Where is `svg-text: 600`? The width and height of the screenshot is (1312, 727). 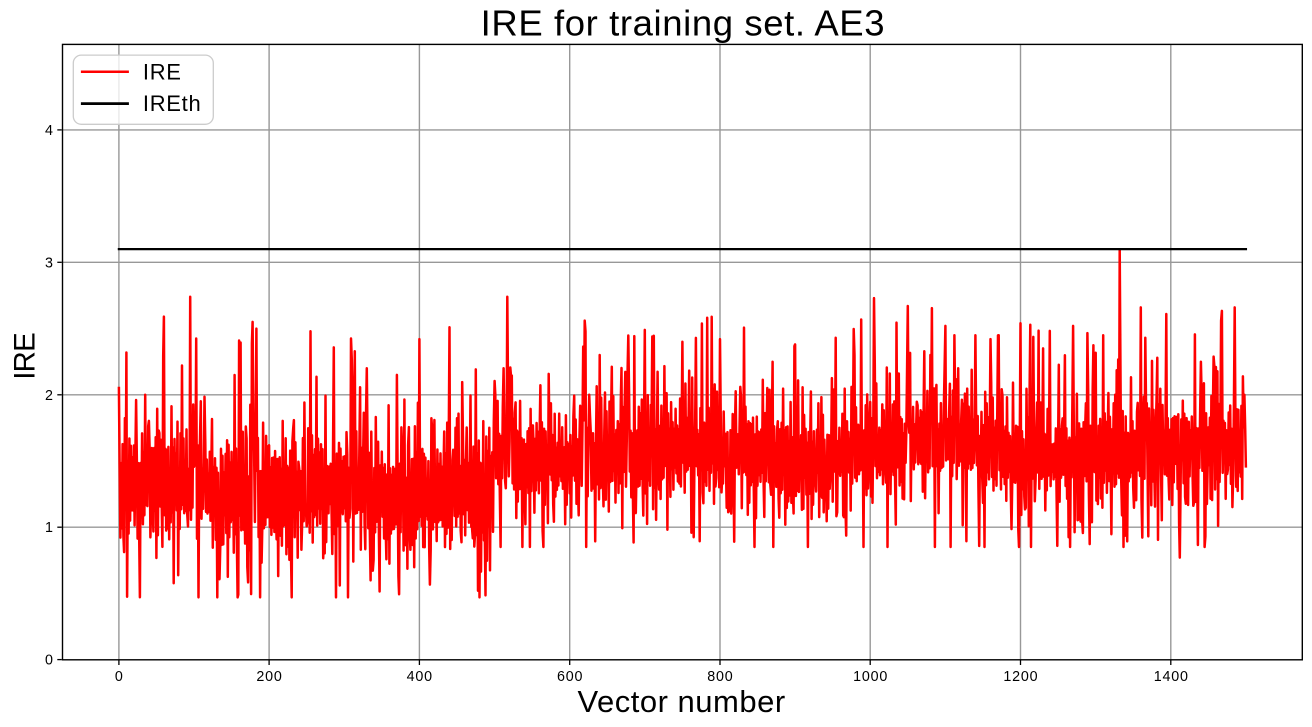 svg-text: 600 is located at coordinates (570, 677).